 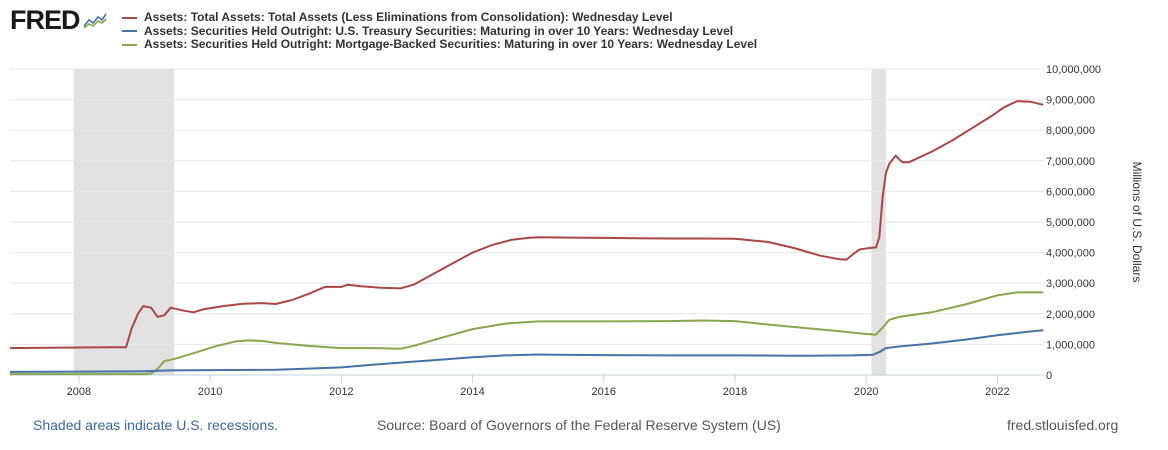 What do you see at coordinates (210, 392) in the screenshot?
I see `x-tick-label: 2010` at bounding box center [210, 392].